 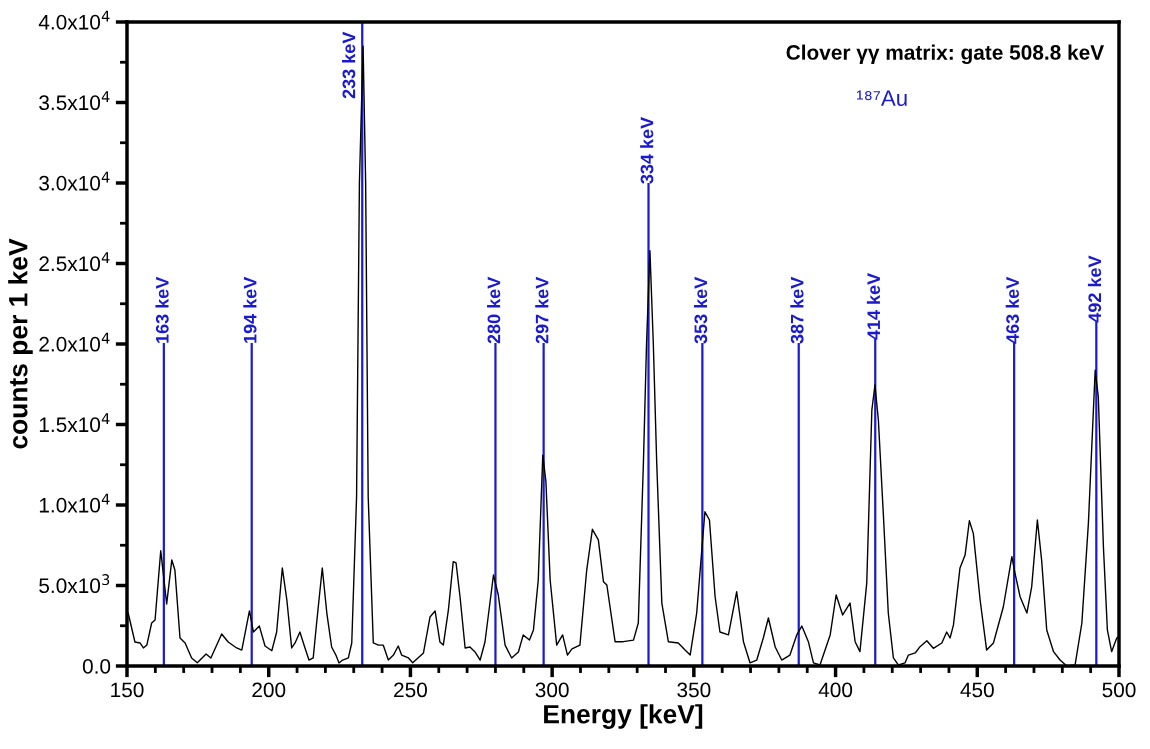 I want to click on ref-line-label: 297 keV, so click(x=542, y=310).